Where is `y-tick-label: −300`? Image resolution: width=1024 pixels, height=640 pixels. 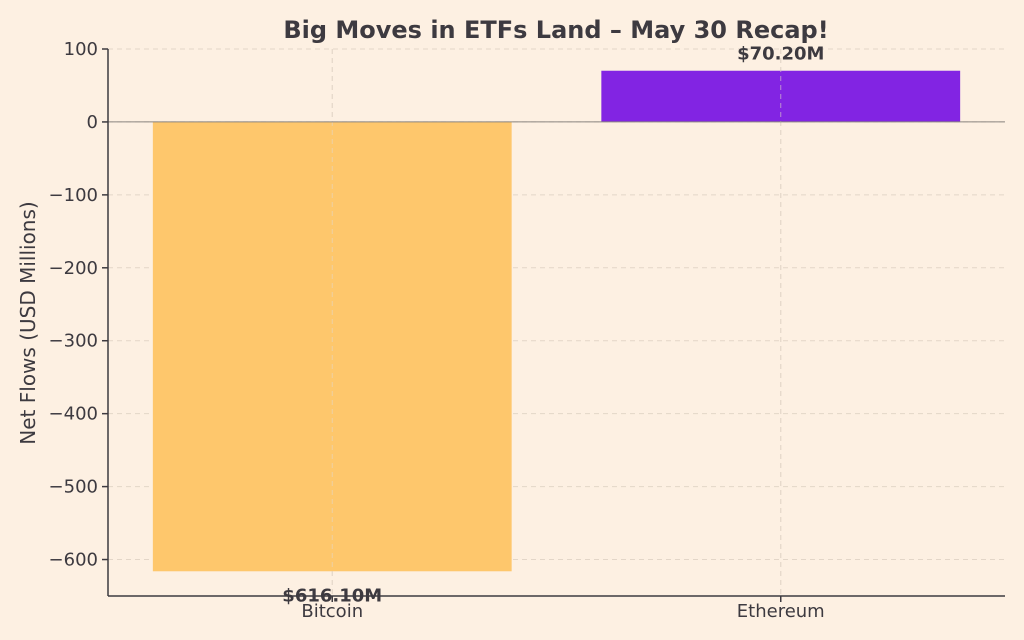 y-tick-label: −300 is located at coordinates (73, 341).